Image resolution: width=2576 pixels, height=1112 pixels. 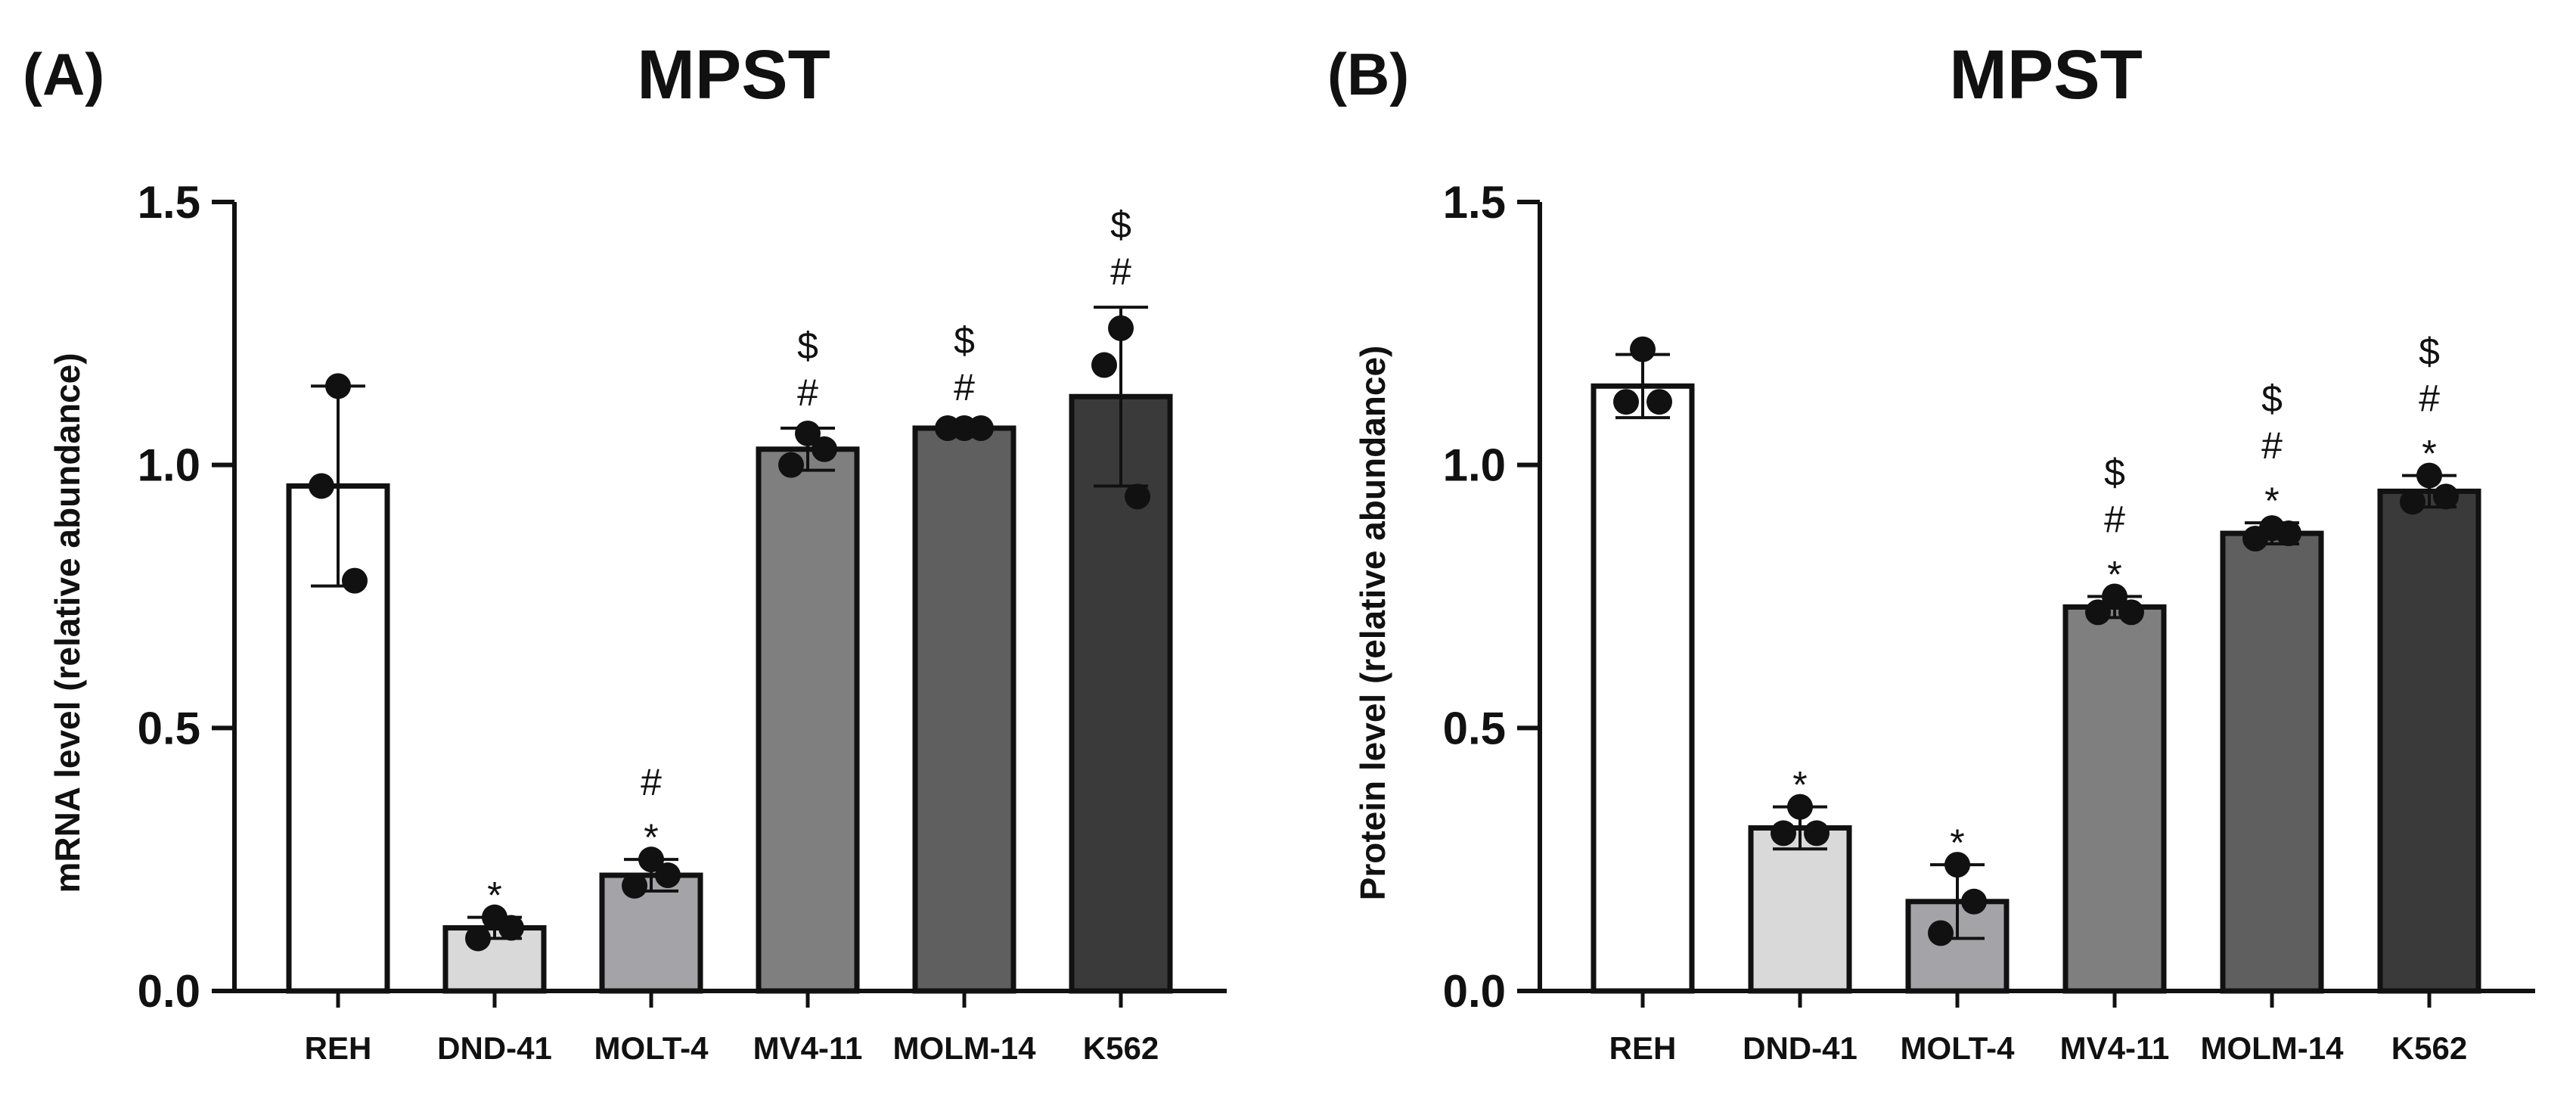 I want to click on panel-label: (B), so click(x=1368, y=74).